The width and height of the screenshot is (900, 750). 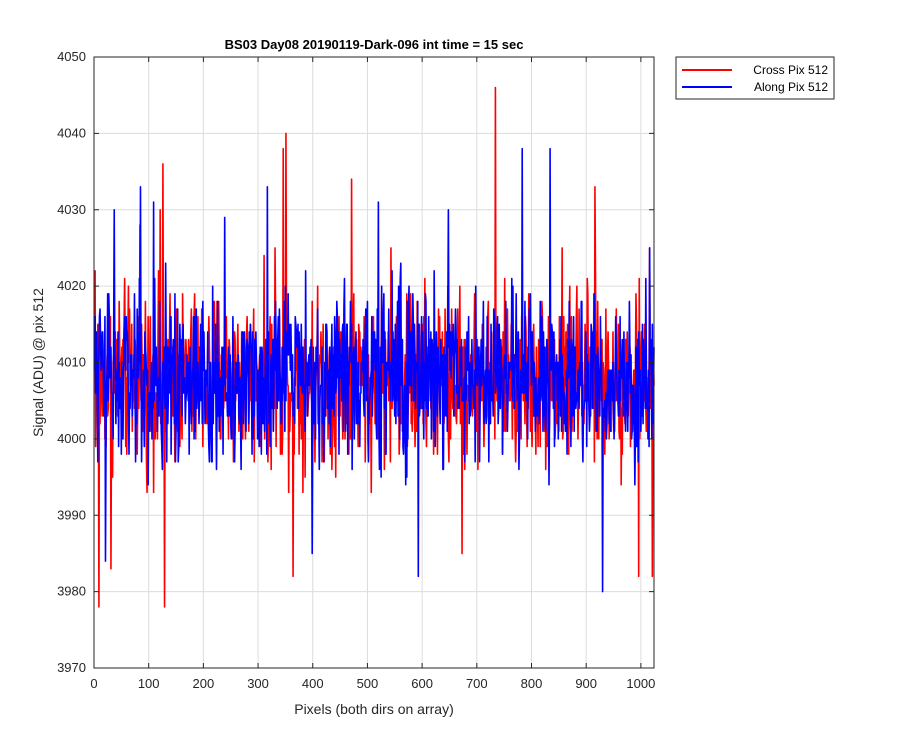 What do you see at coordinates (422, 683) in the screenshot?
I see `x-tick-label: 600` at bounding box center [422, 683].